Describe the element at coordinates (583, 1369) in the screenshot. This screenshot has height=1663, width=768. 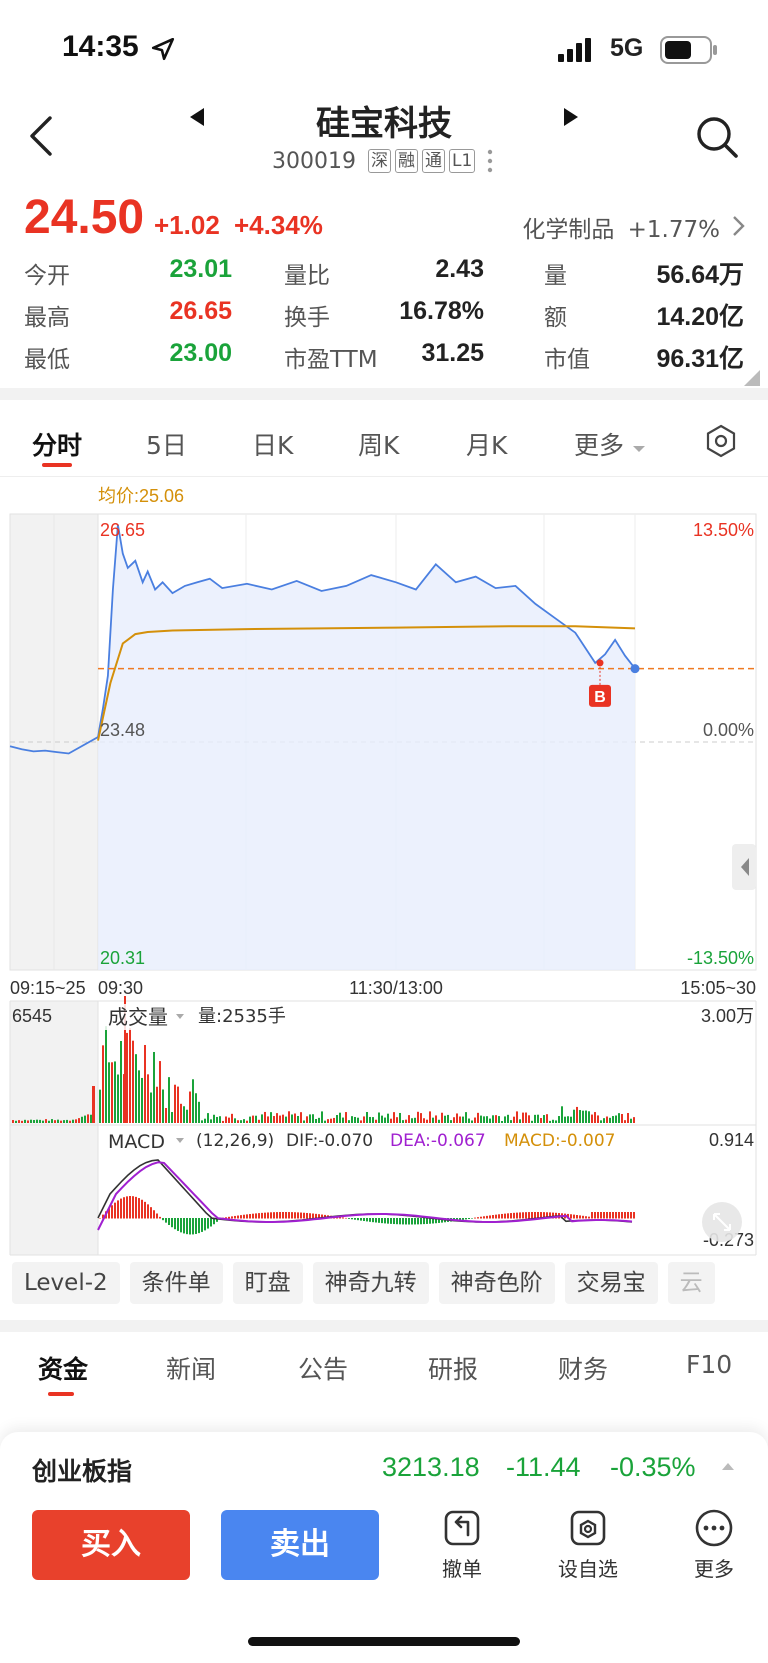
I see `tab-financials: 财务` at that location.